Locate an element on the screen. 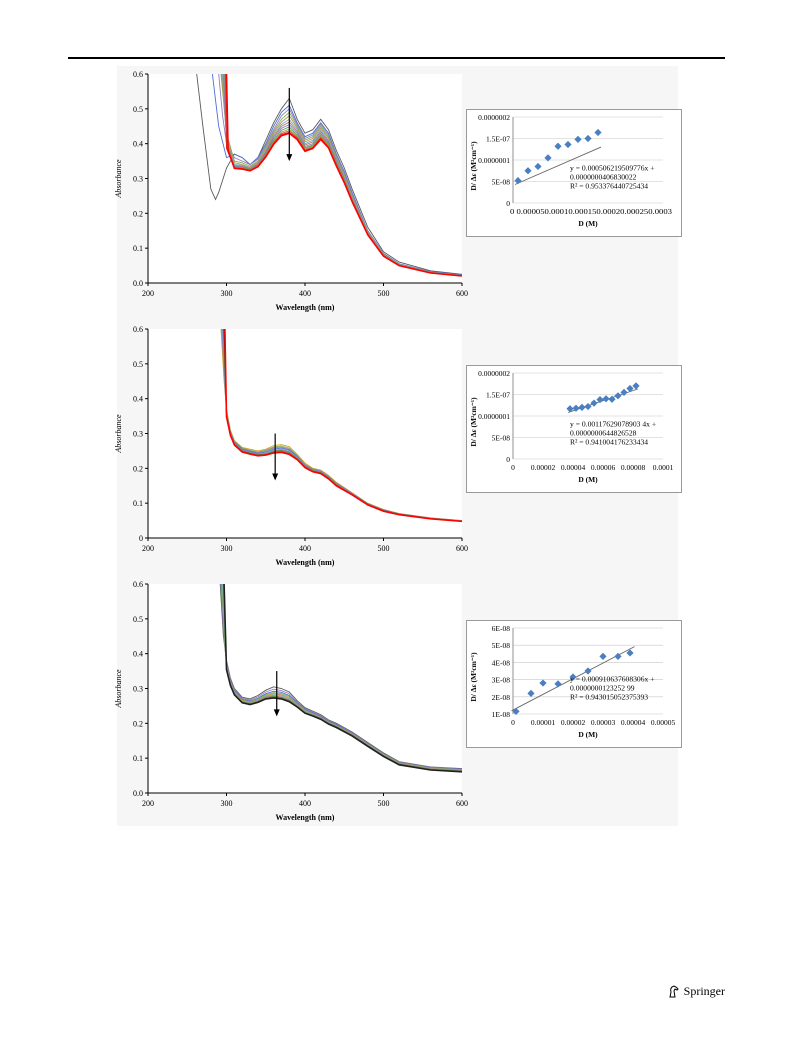 The height and width of the screenshot is (1053, 793). x-tick-label: 0.00006 is located at coordinates (603, 467).